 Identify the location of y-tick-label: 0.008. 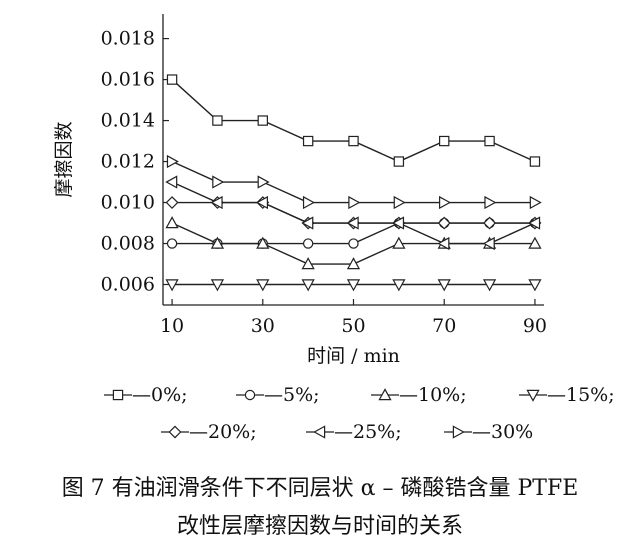
(128, 244).